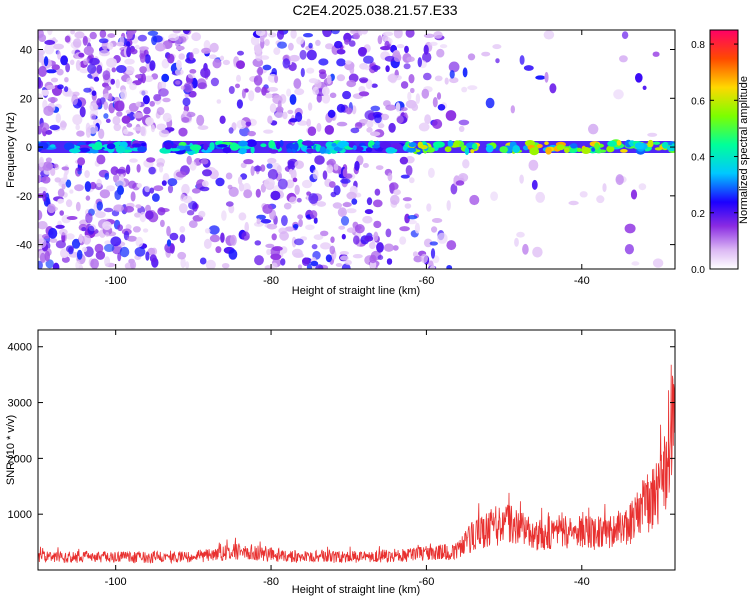  Describe the element at coordinates (374, 10) in the screenshot. I see `figure-title: C2E4.2025.038.21.57.E33` at that location.